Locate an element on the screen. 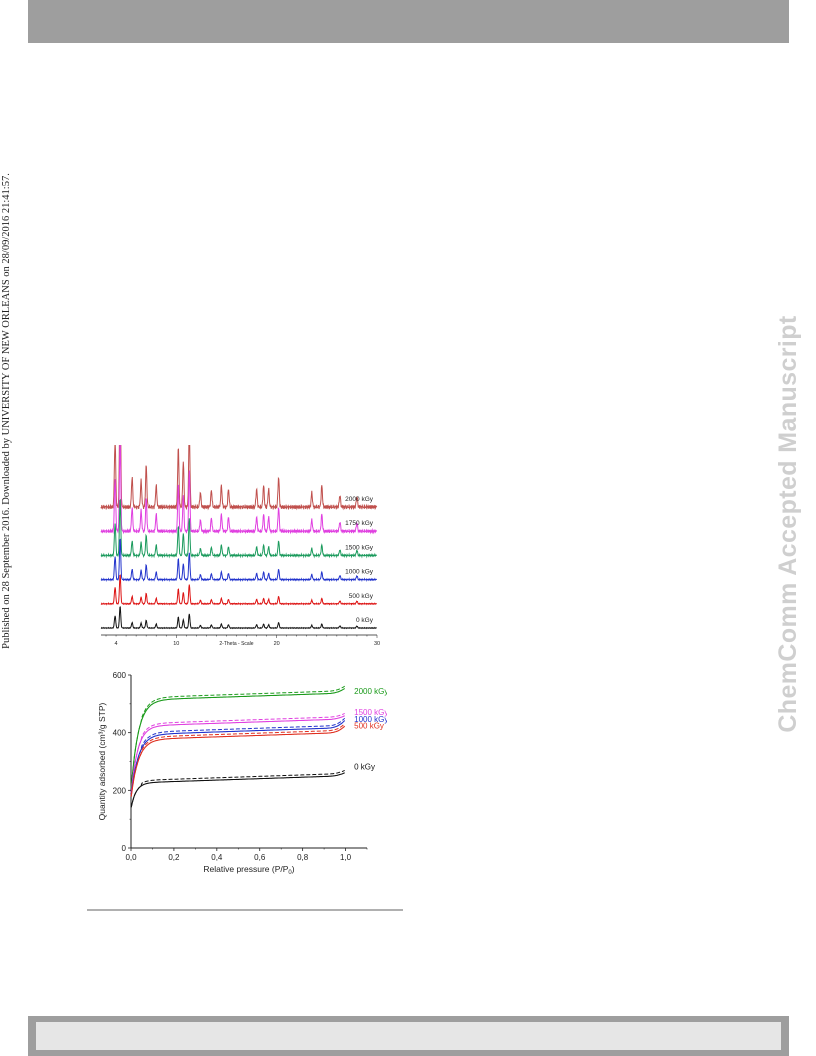  iso-desorption-1000-kGy is located at coordinates (238, 756).